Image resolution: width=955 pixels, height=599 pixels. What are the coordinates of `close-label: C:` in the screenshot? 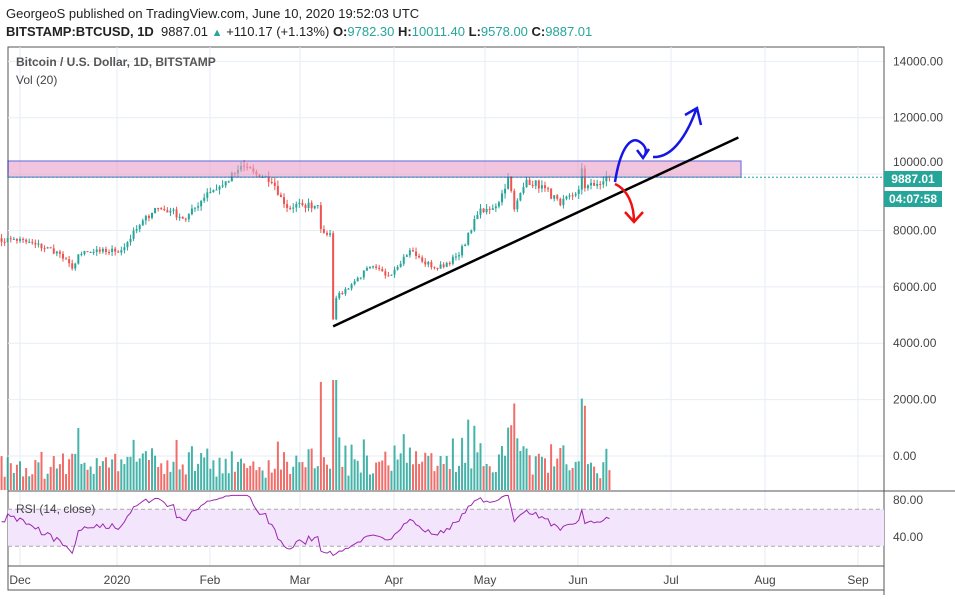 It's located at (538, 31).